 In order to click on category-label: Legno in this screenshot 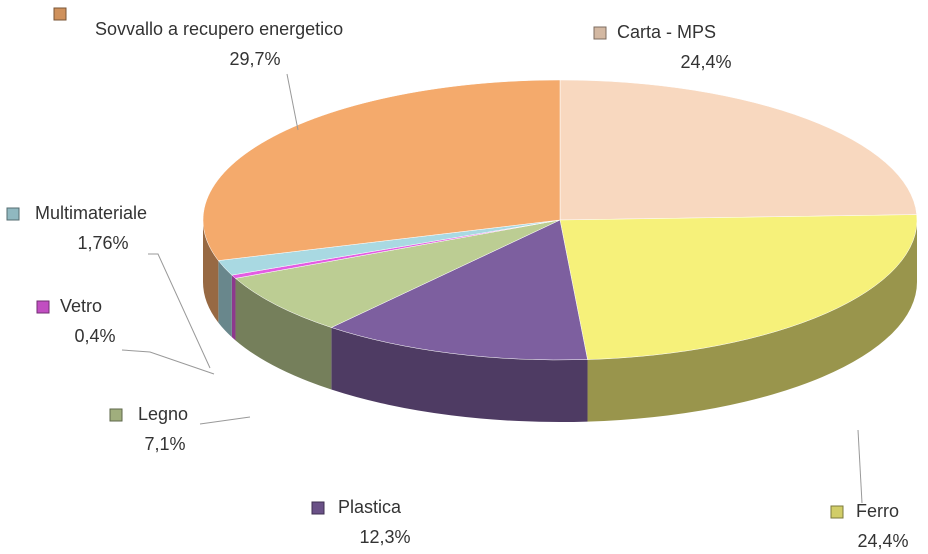, I will do `click(163, 414)`.